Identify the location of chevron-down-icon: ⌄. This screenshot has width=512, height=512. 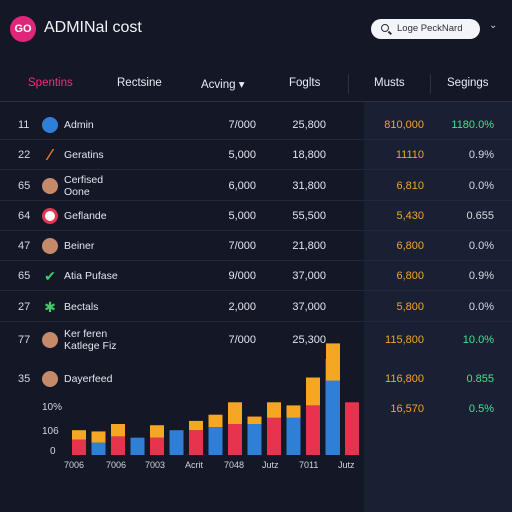
(493, 25).